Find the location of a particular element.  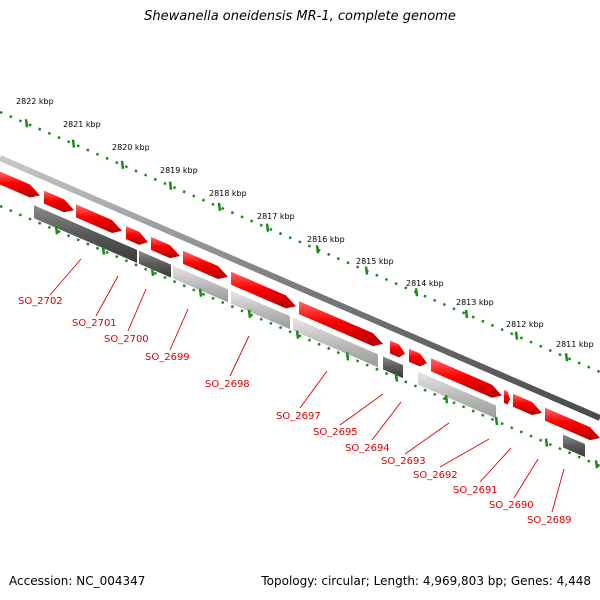

gene-label: SO_2695 is located at coordinates (335, 432).